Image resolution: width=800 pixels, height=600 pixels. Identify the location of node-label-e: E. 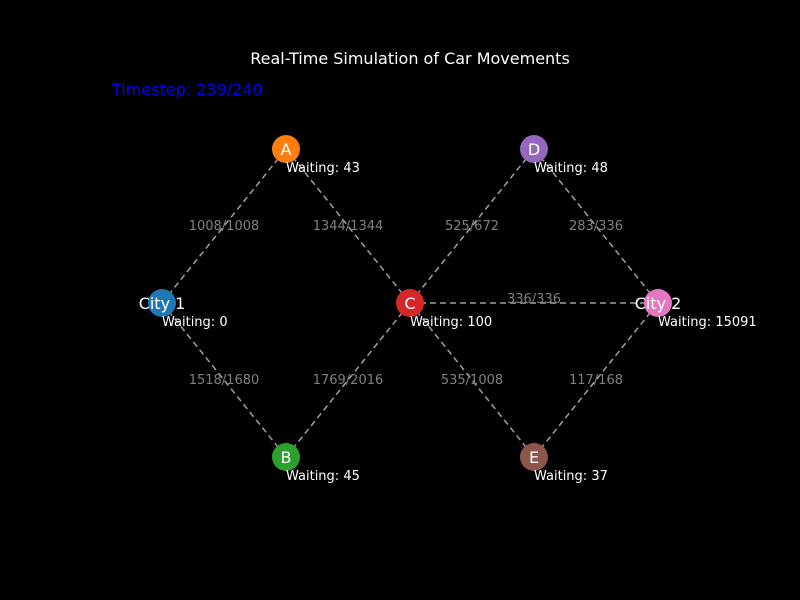
(534, 457).